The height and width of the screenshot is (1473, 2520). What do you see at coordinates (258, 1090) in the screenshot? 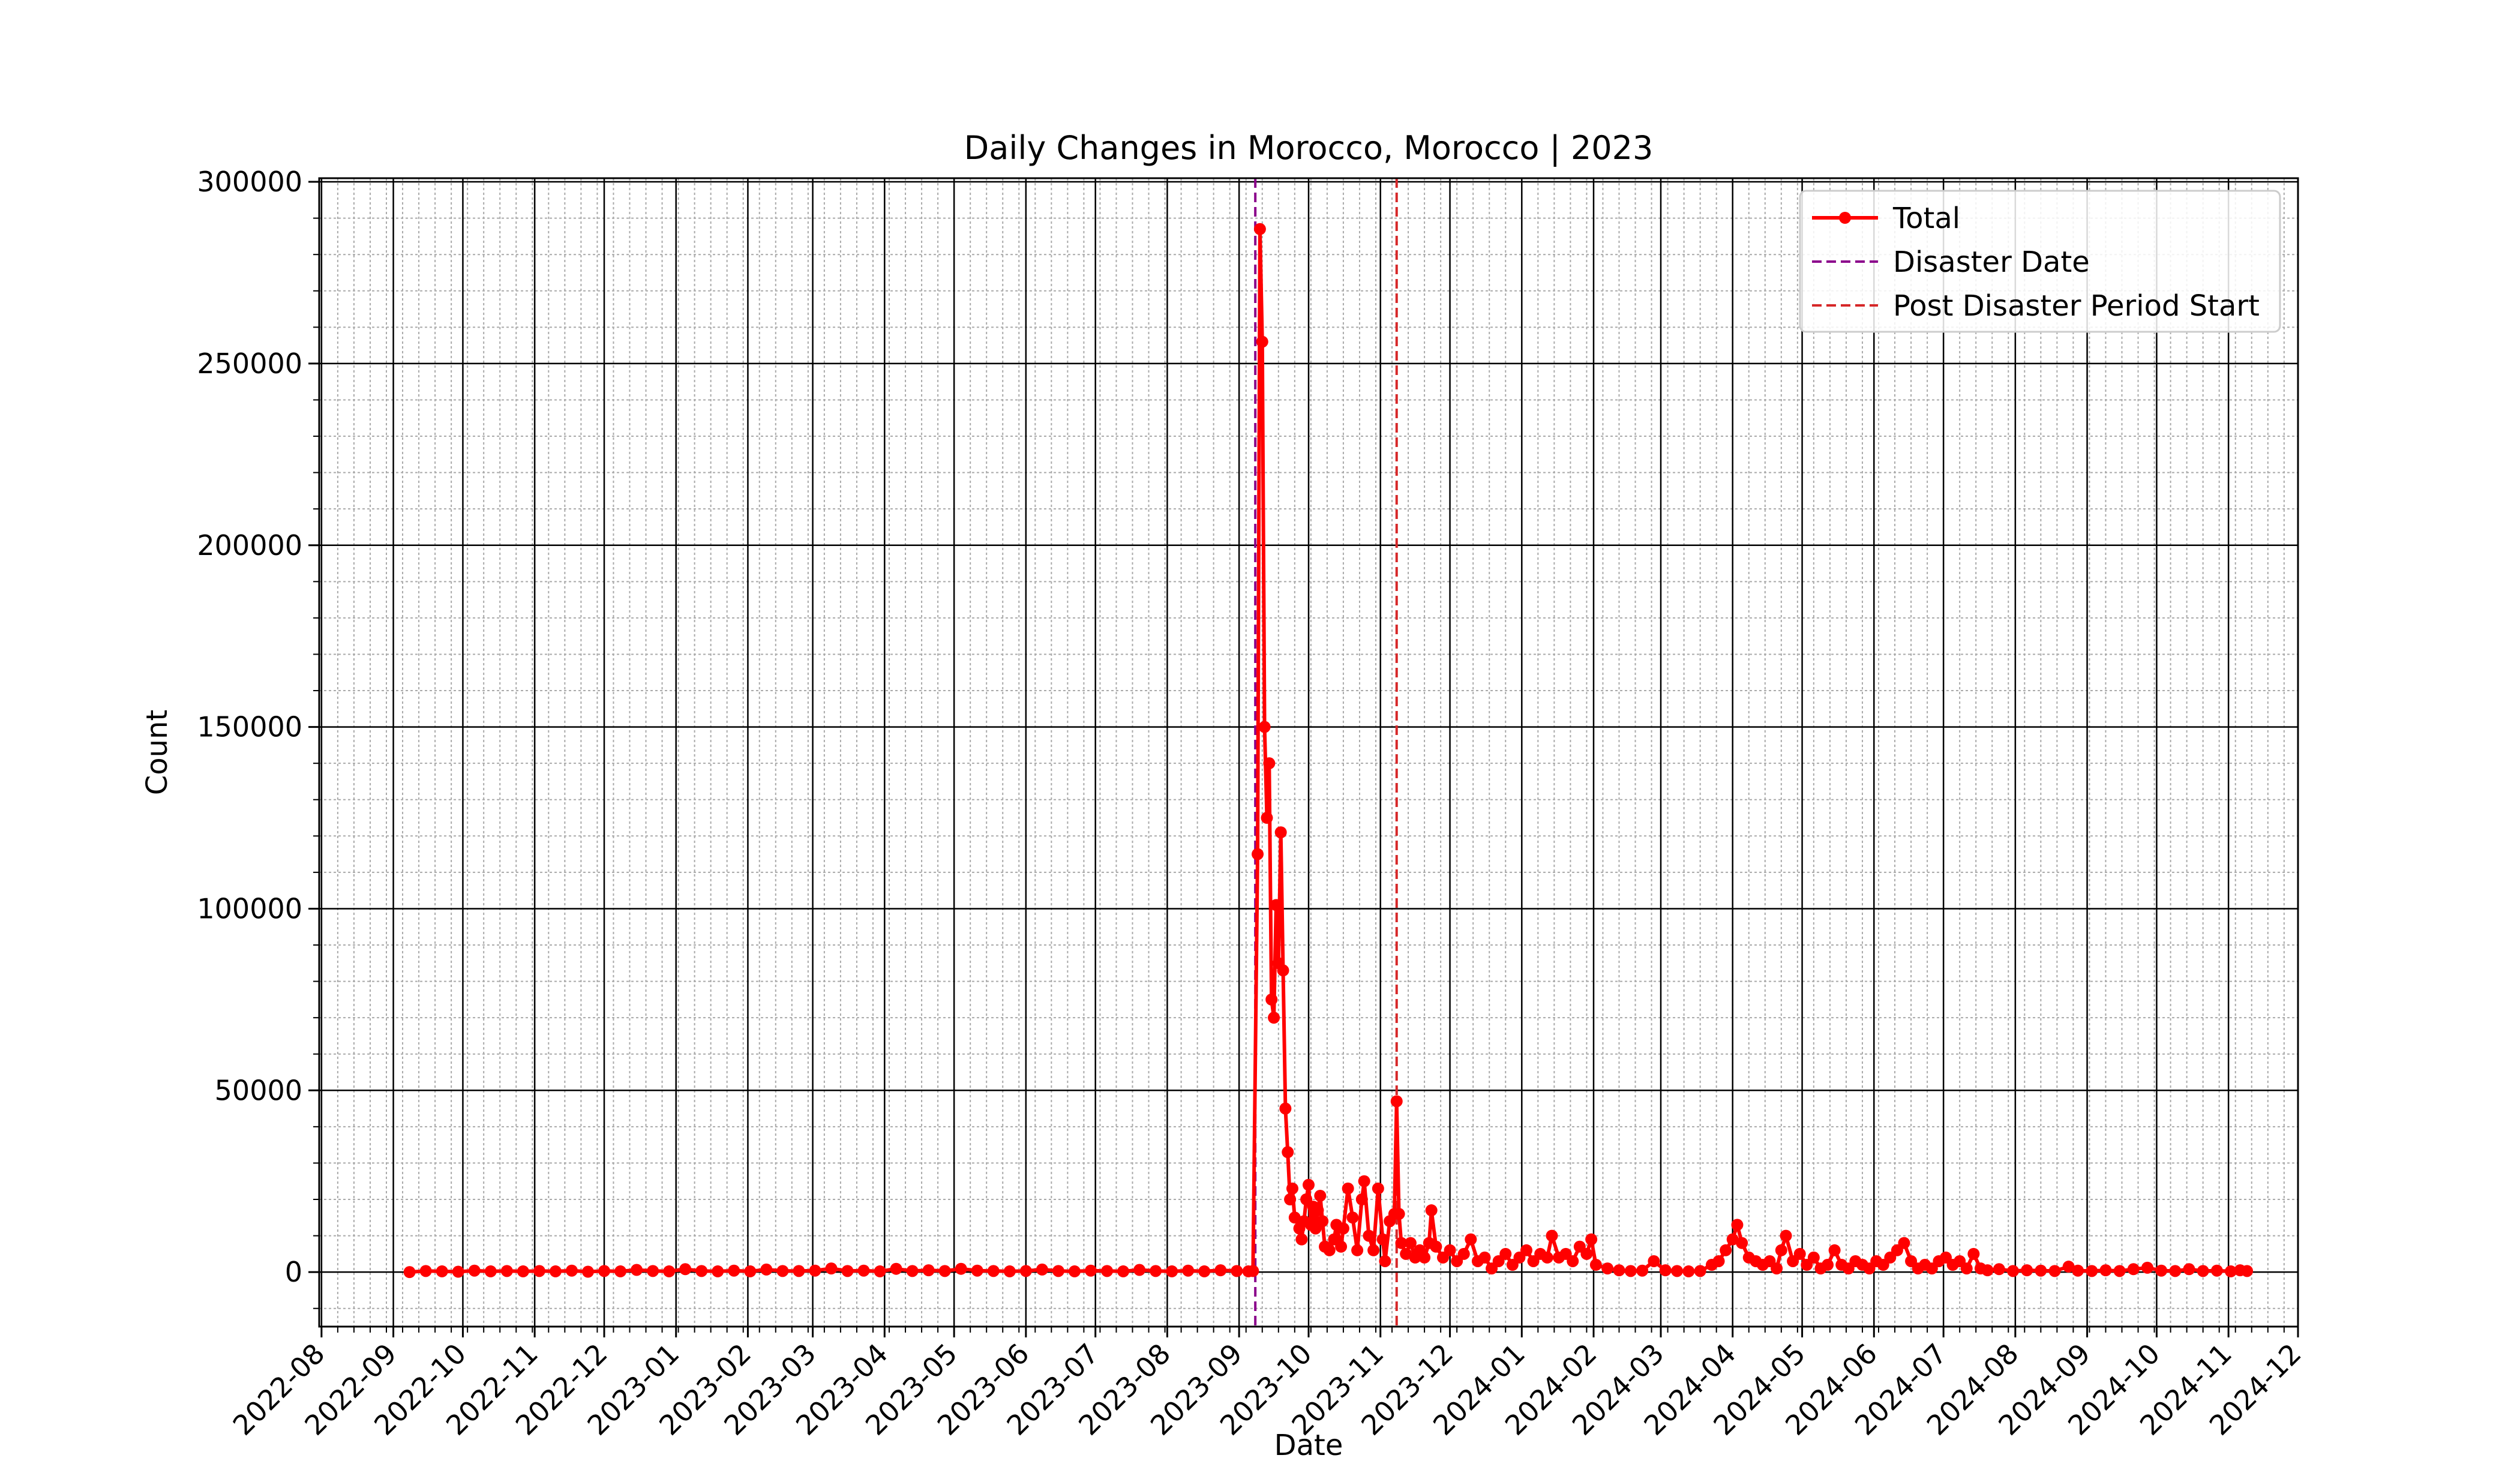
I see `y-tick-label: 50000` at bounding box center [258, 1090].